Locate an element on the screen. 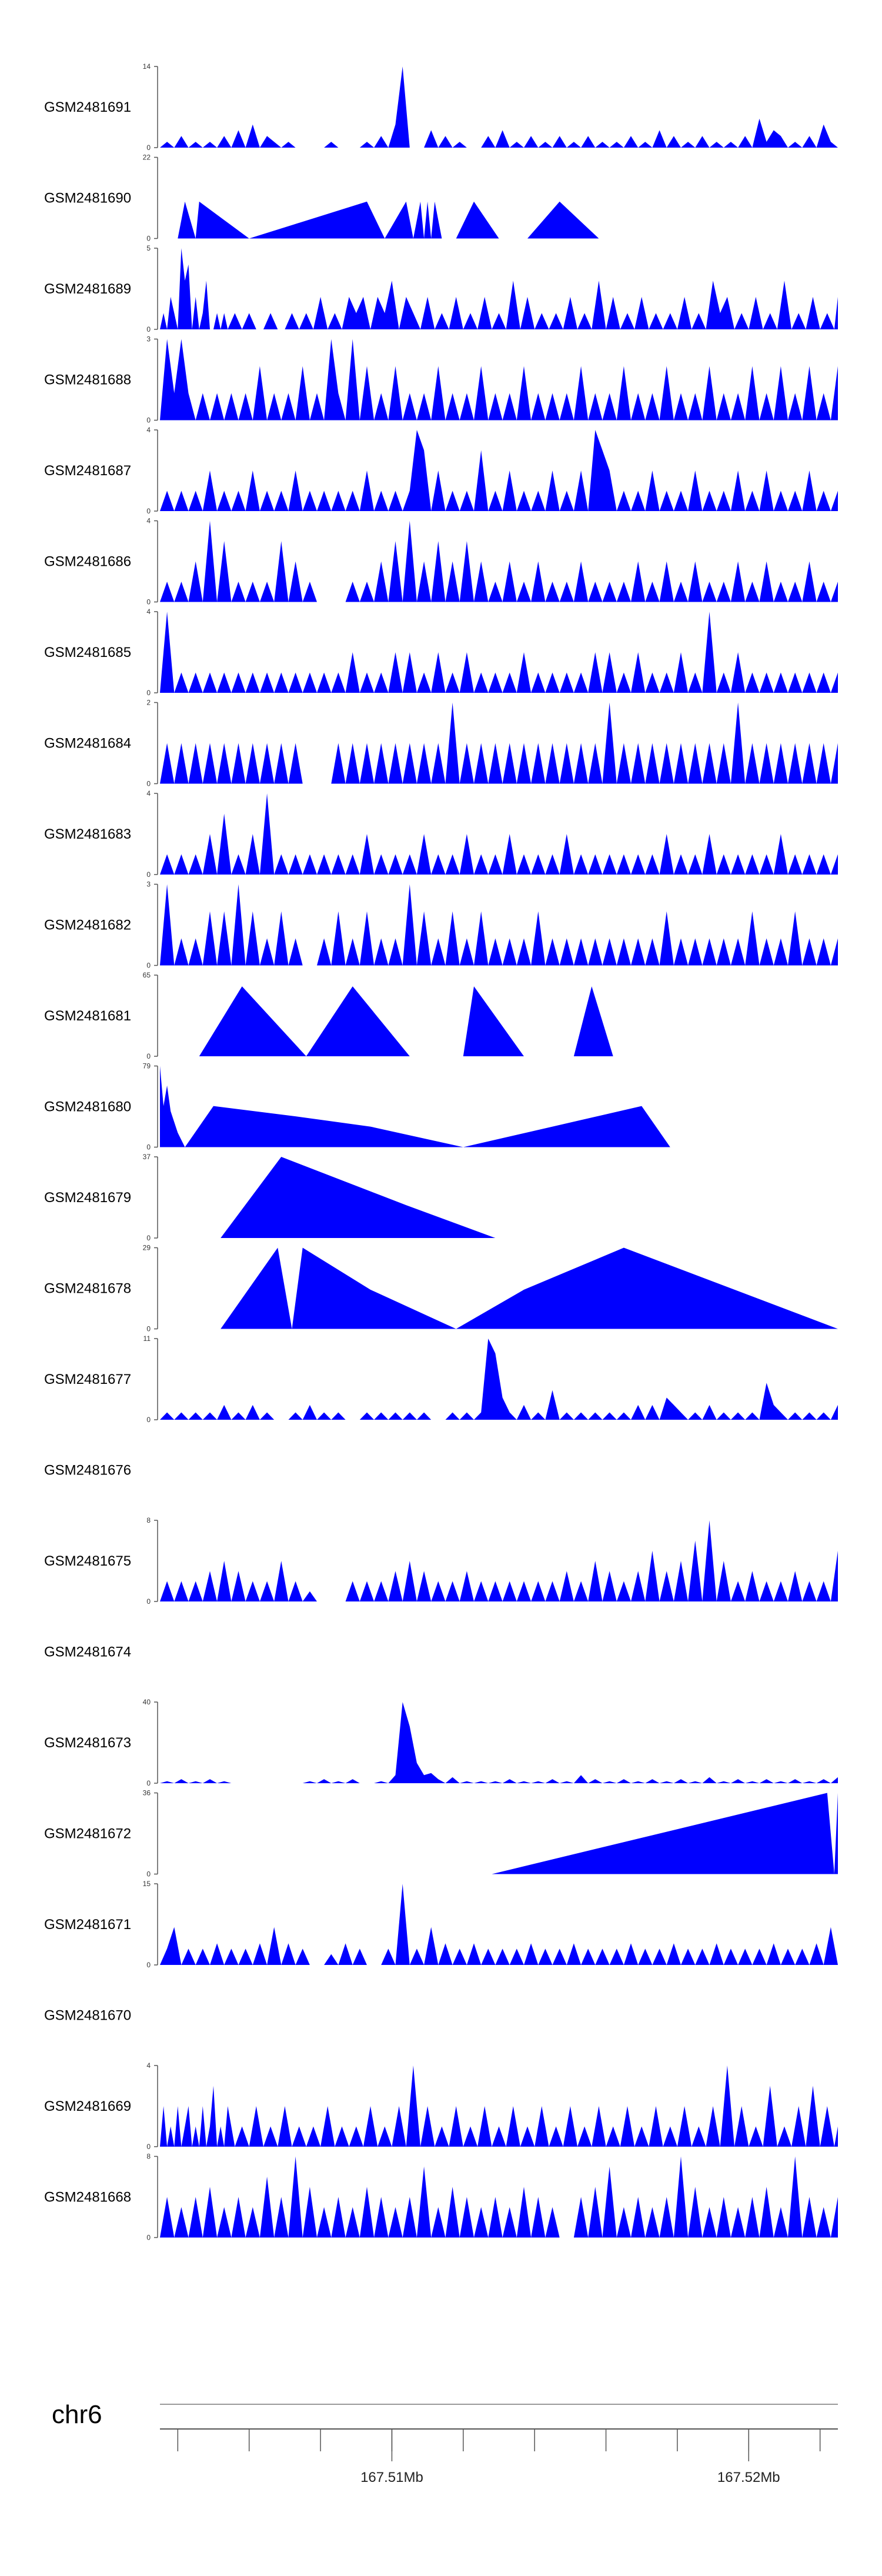  track-GSM2481689: GSM2481689 5 0 is located at coordinates (441, 288).